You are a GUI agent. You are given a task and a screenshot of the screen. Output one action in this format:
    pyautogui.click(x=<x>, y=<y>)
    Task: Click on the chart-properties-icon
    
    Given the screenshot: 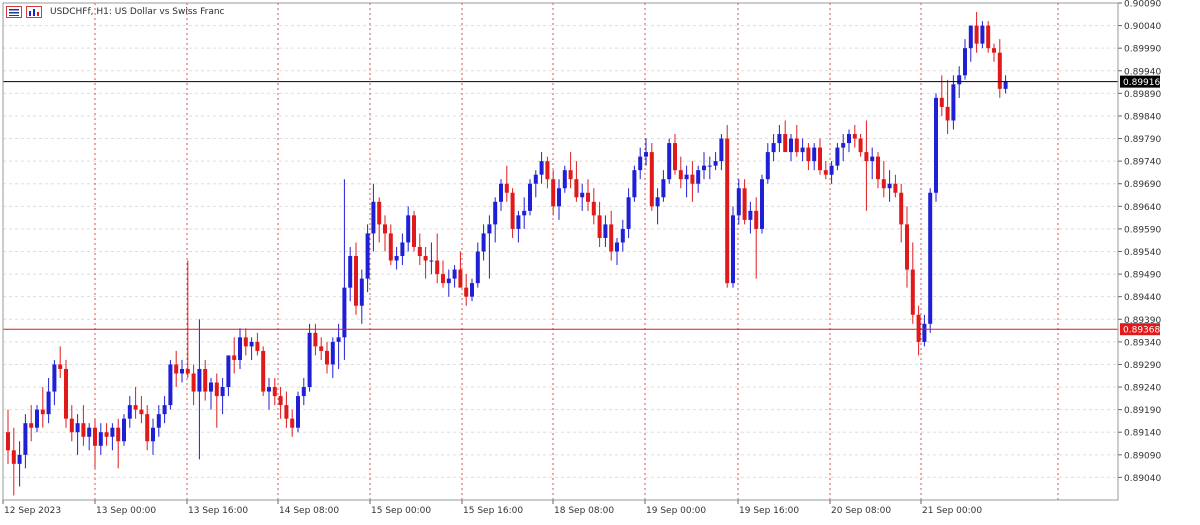 What is the action you would take?
    pyautogui.click(x=34, y=12)
    